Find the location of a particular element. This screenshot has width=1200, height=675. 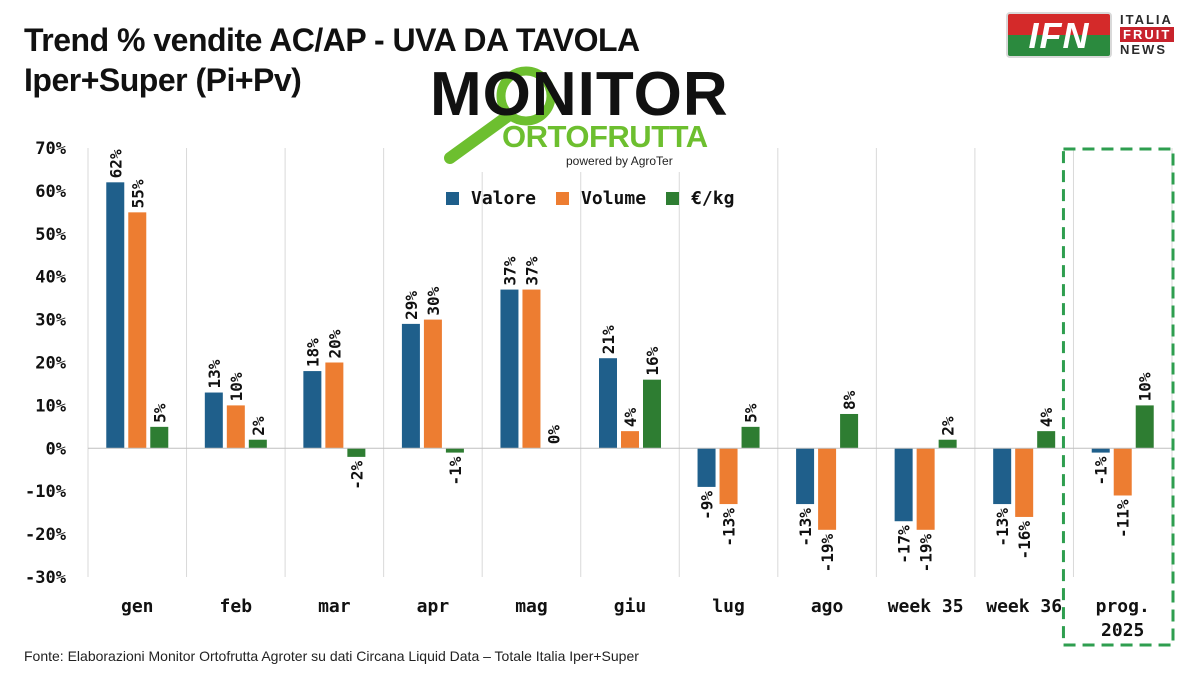

bar-volume-lug is located at coordinates (728, 476).